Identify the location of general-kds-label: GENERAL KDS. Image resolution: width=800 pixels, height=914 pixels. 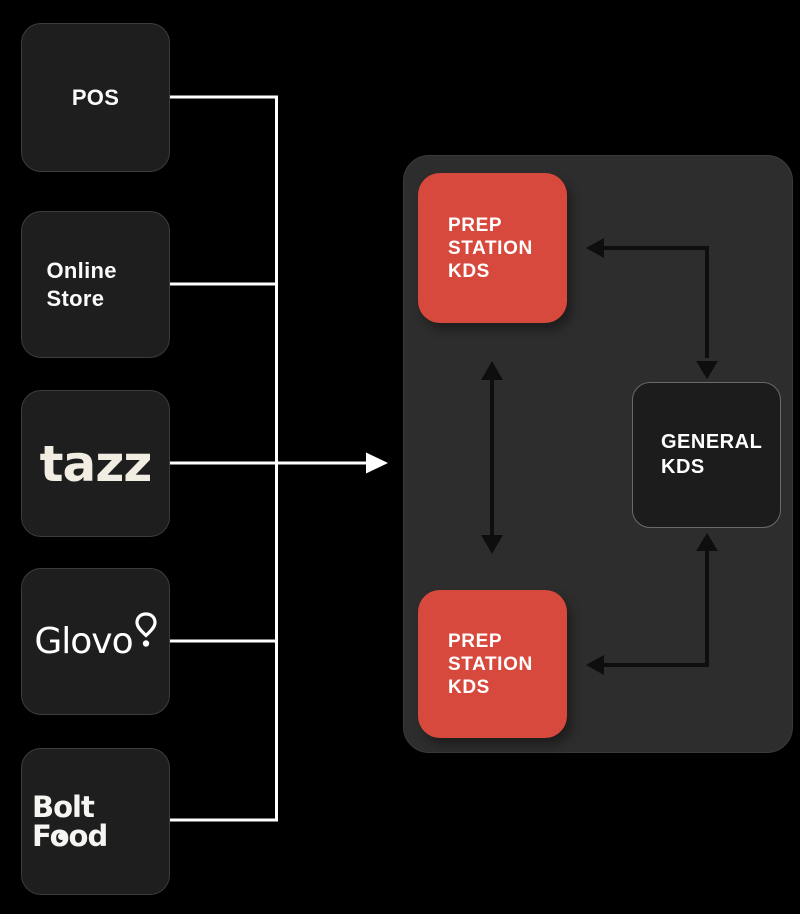
(711, 454).